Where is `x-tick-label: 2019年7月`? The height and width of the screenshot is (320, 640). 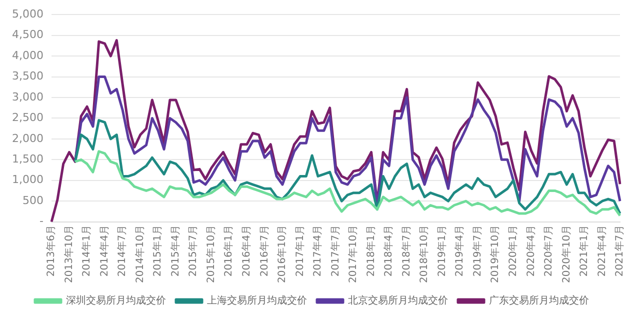
x-tick-label: 2019年7月 is located at coordinates (477, 250).